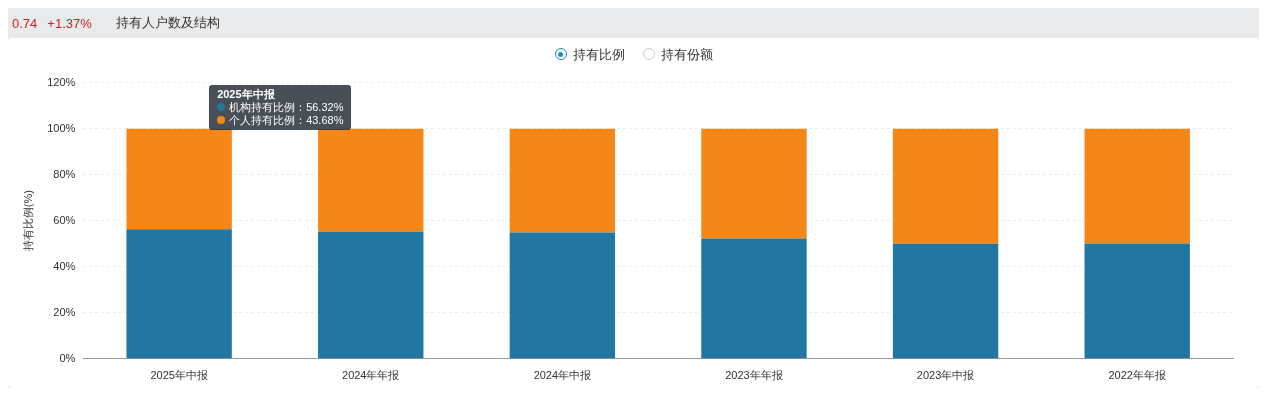  Describe the element at coordinates (61, 127) in the screenshot. I see `y-tick-label: 100%` at that location.